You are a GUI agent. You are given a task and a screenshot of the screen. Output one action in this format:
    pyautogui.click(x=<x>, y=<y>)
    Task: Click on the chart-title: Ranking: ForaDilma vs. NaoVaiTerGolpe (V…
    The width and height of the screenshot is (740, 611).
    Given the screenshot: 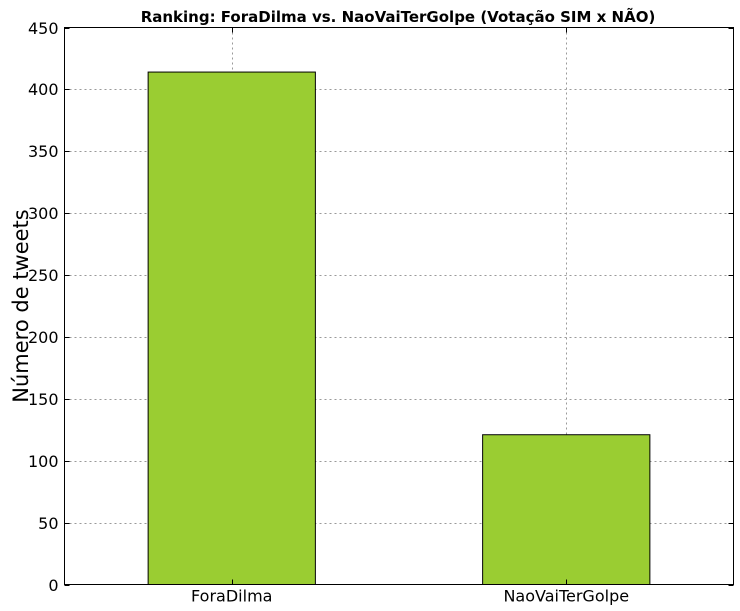 What is the action you would take?
    pyautogui.click(x=398, y=16)
    